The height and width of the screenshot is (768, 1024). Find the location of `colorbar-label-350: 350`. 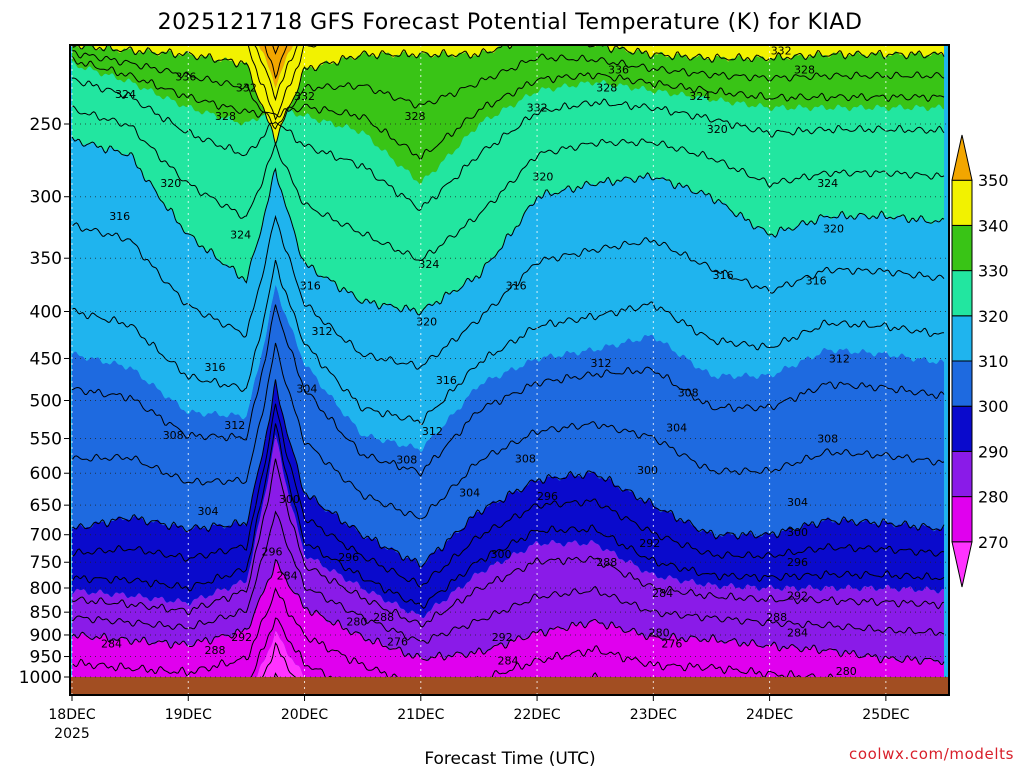

colorbar-label-350: 350 is located at coordinates (993, 180).